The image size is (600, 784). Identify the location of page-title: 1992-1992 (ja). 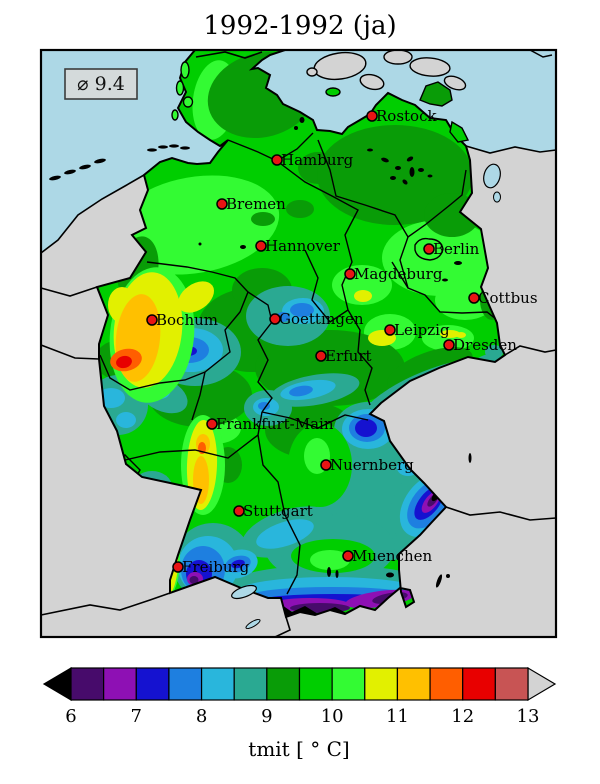
(299, 26).